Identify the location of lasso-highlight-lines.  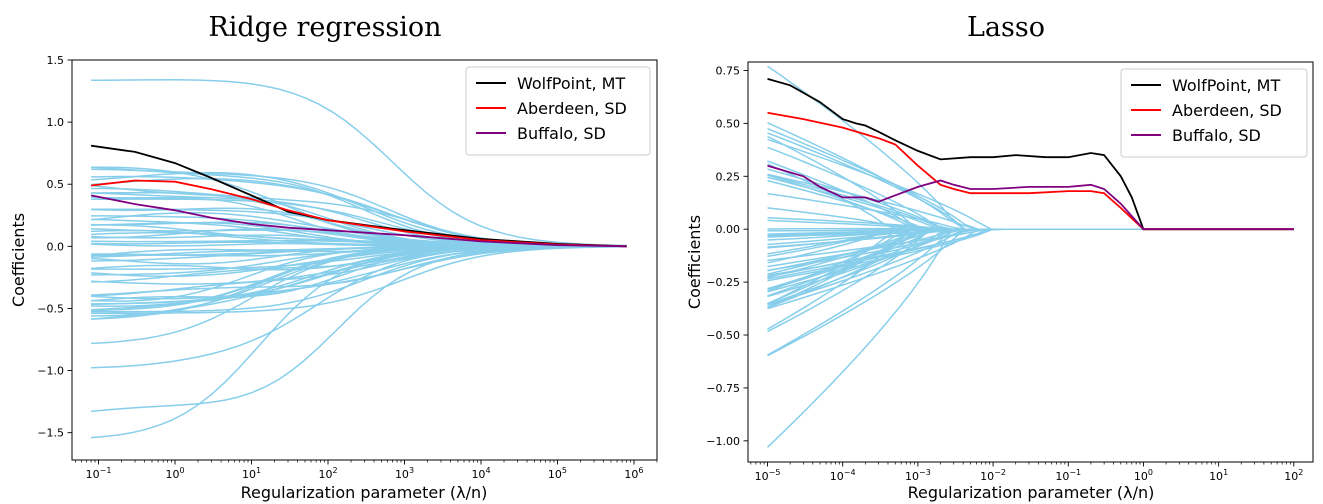
(1030, 154).